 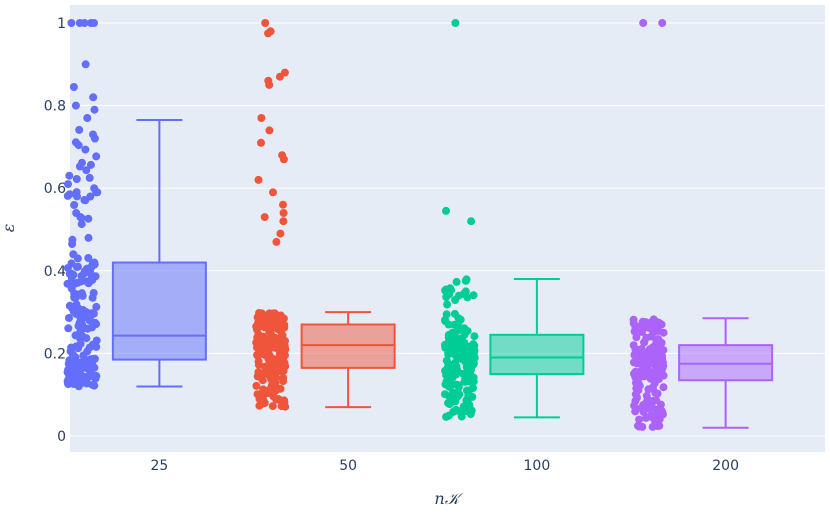 I want to click on y-axis-title: ε, so click(x=9, y=228).